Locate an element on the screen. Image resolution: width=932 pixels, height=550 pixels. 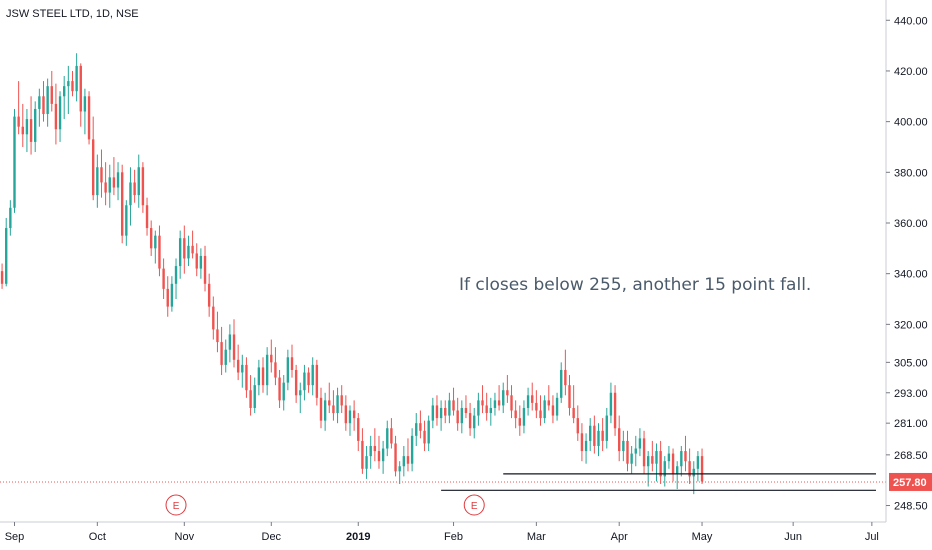
x-tick-label: Sep is located at coordinates (15, 537).